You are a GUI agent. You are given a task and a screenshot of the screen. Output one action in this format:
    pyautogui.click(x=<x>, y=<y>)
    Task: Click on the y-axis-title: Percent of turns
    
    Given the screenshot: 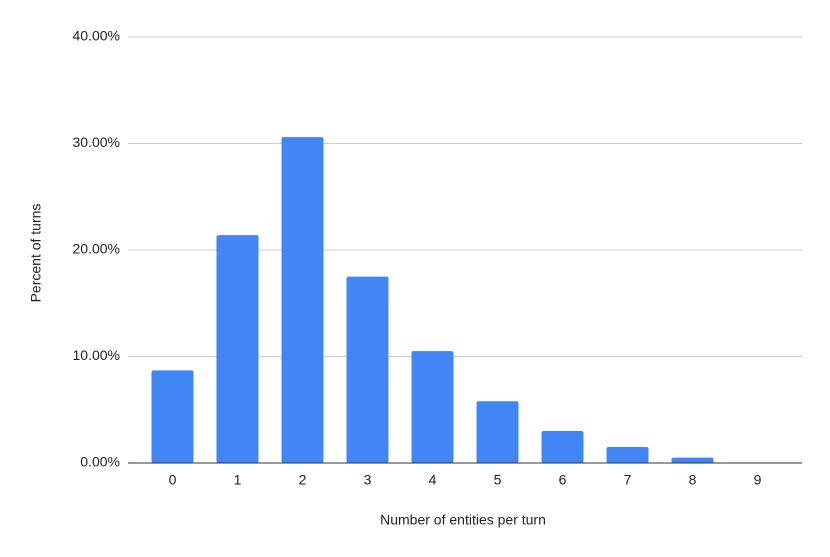 What is the action you would take?
    pyautogui.click(x=36, y=253)
    